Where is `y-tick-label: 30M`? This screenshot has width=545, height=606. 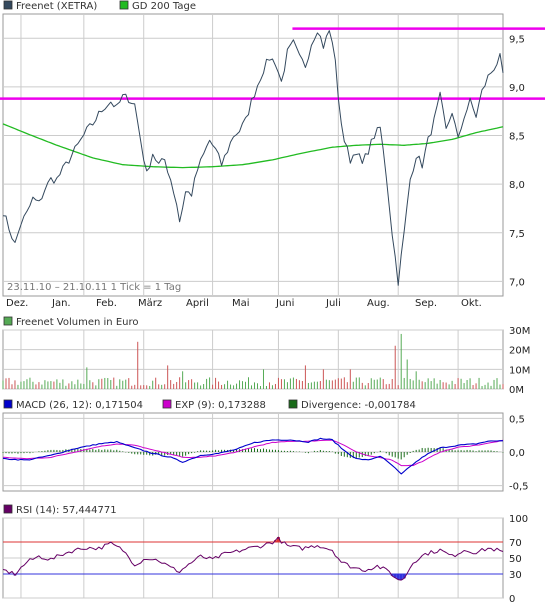 y-tick-label: 30M is located at coordinates (519, 331).